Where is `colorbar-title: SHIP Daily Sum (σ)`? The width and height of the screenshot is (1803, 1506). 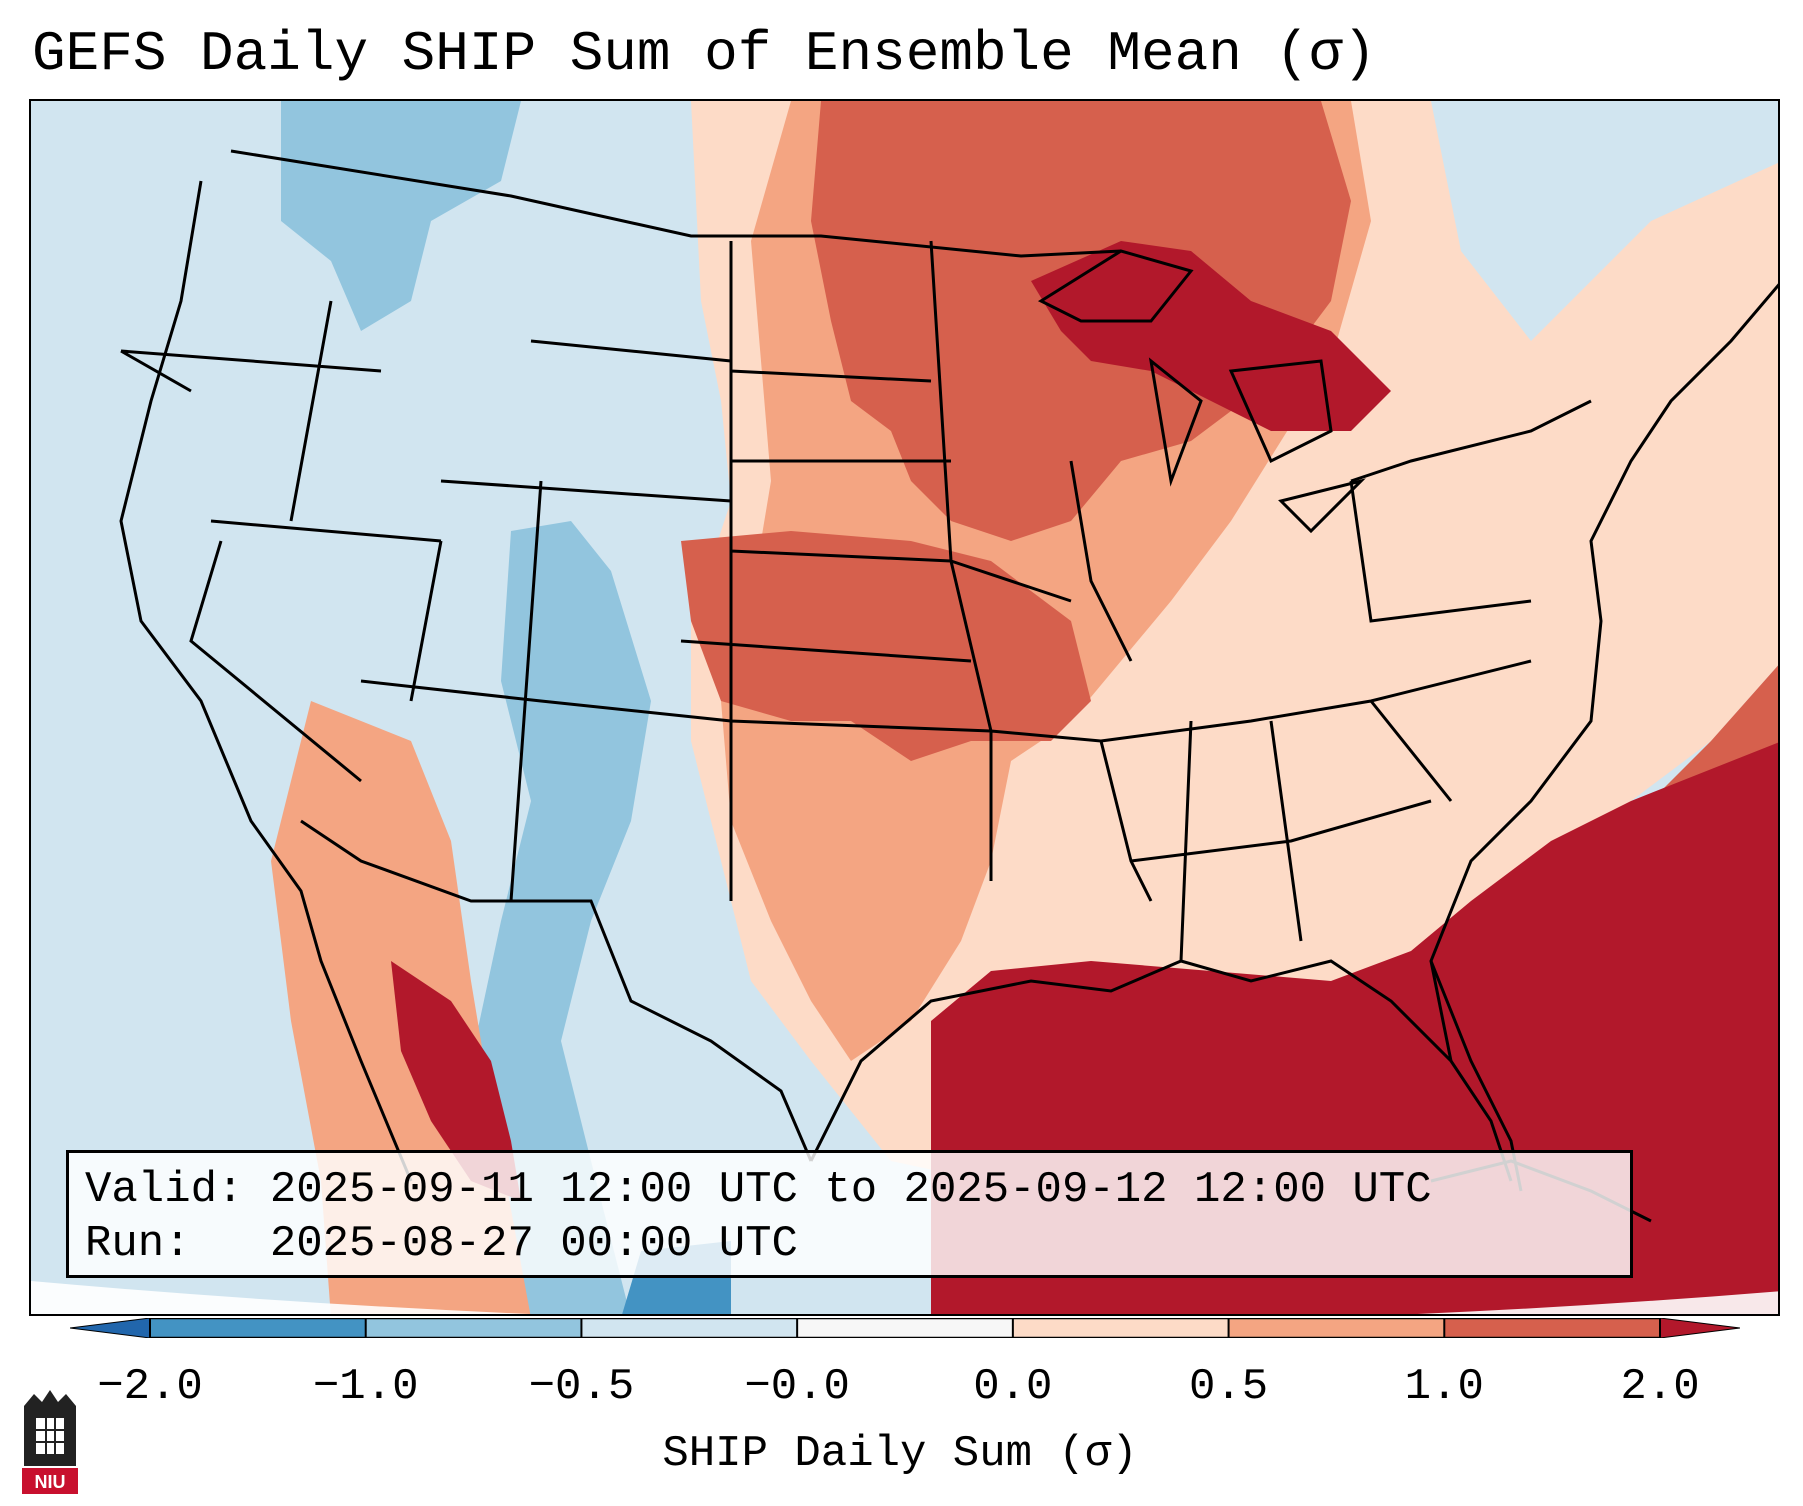
colorbar-title: SHIP Daily Sum (σ) is located at coordinates (900, 1454).